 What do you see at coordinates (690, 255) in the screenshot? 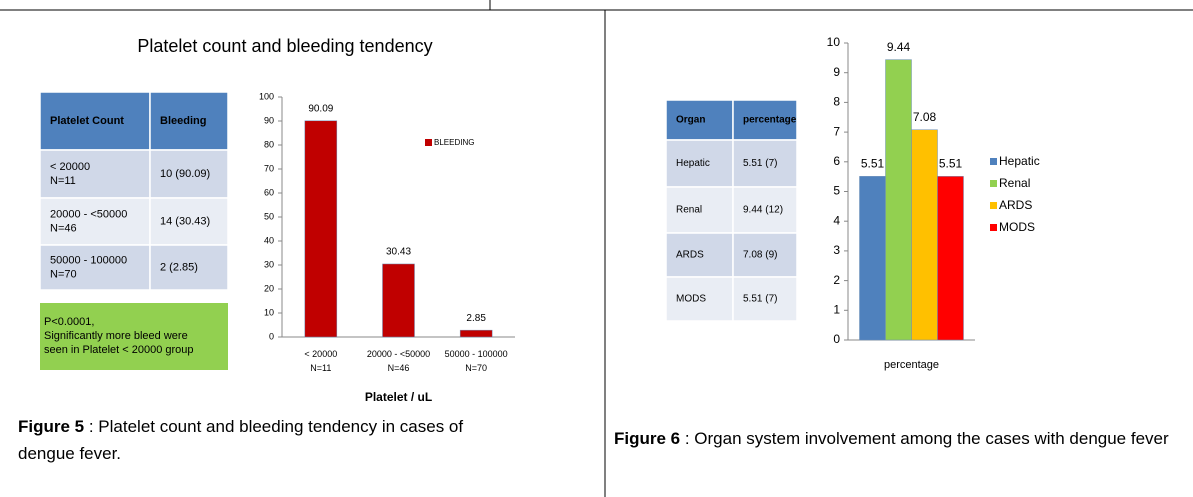
I see `table-cell-text: ARDS` at bounding box center [690, 255].